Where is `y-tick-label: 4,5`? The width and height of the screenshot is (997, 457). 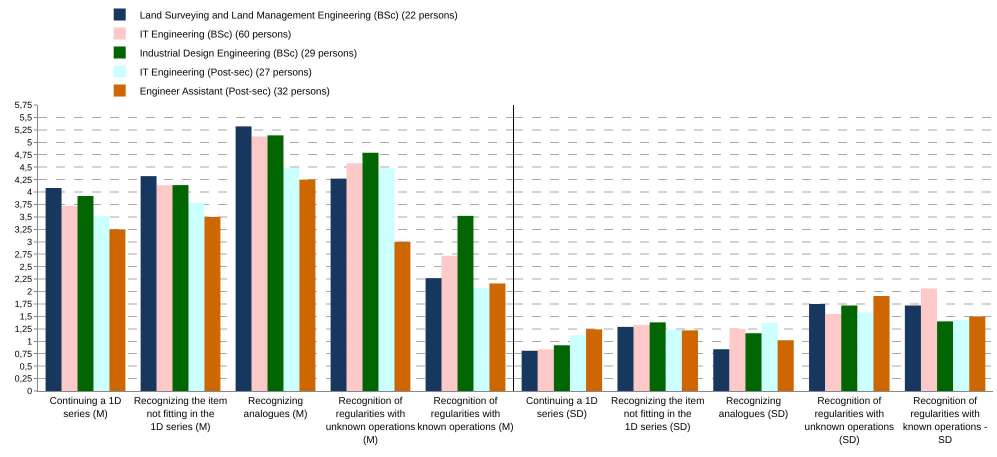
y-tick-label: 4,5 is located at coordinates (26, 167).